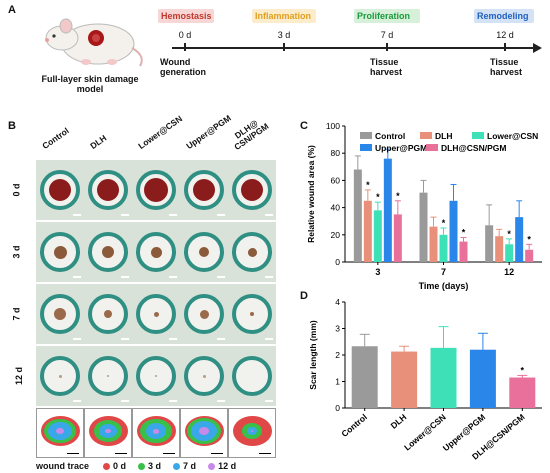 This screenshot has height=473, width=550. What do you see at coordinates (160, 132) in the screenshot?
I see `group-column-header: Lower@CSN` at bounding box center [160, 132].